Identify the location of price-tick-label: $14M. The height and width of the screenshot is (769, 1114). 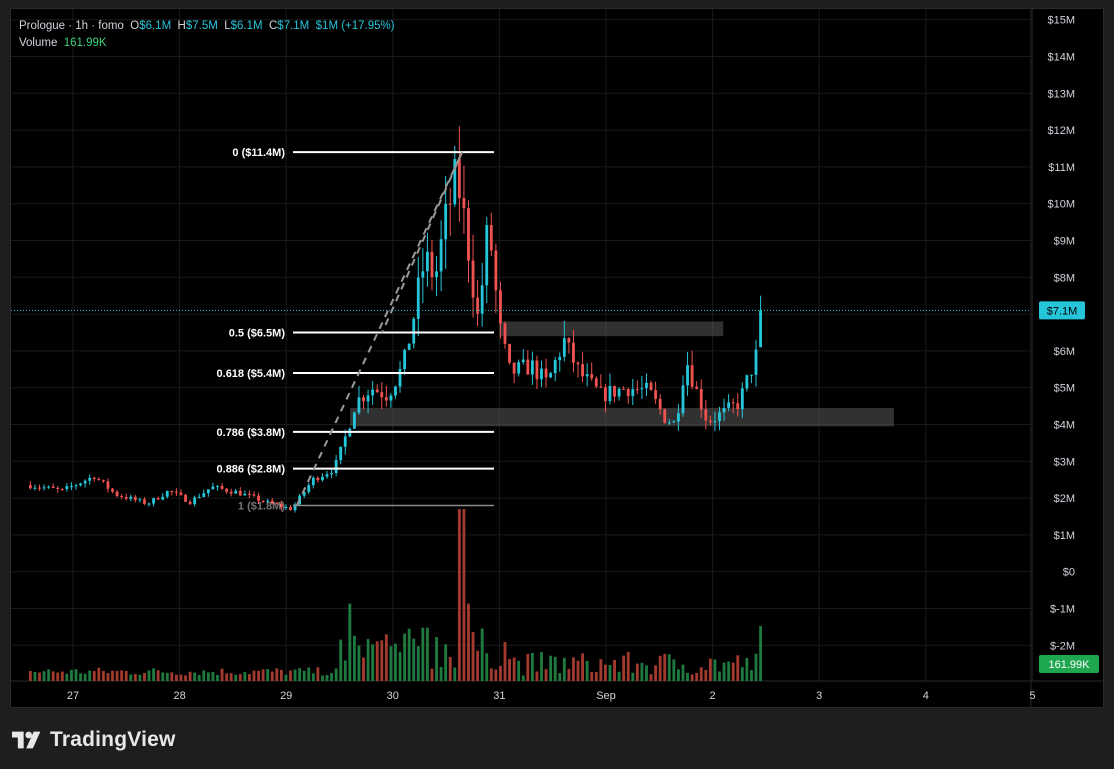
(1061, 58).